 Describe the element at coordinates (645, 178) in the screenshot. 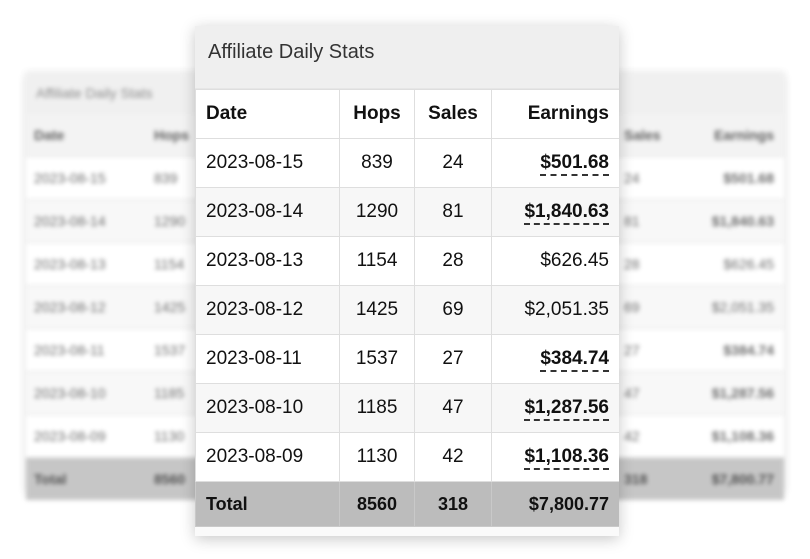

I see `bg-cell-sales: 24` at that location.